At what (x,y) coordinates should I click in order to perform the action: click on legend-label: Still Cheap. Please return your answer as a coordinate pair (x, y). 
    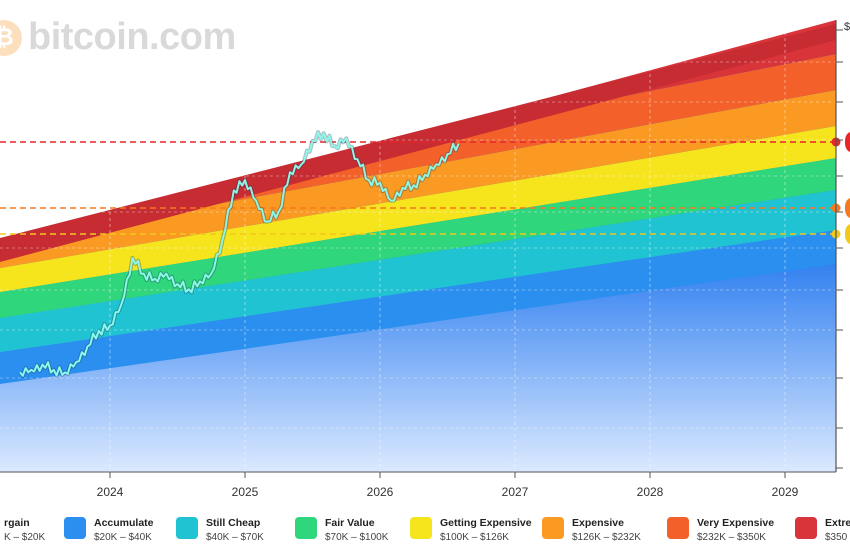
    Looking at the image, I should click on (233, 523).